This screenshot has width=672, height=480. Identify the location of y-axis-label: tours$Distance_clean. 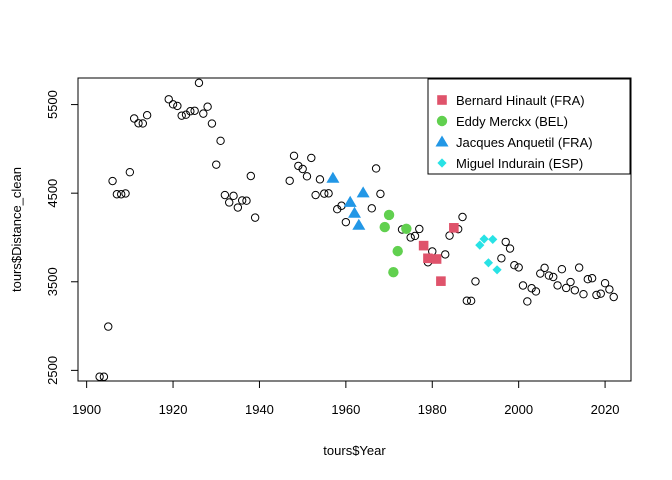
(16, 229).